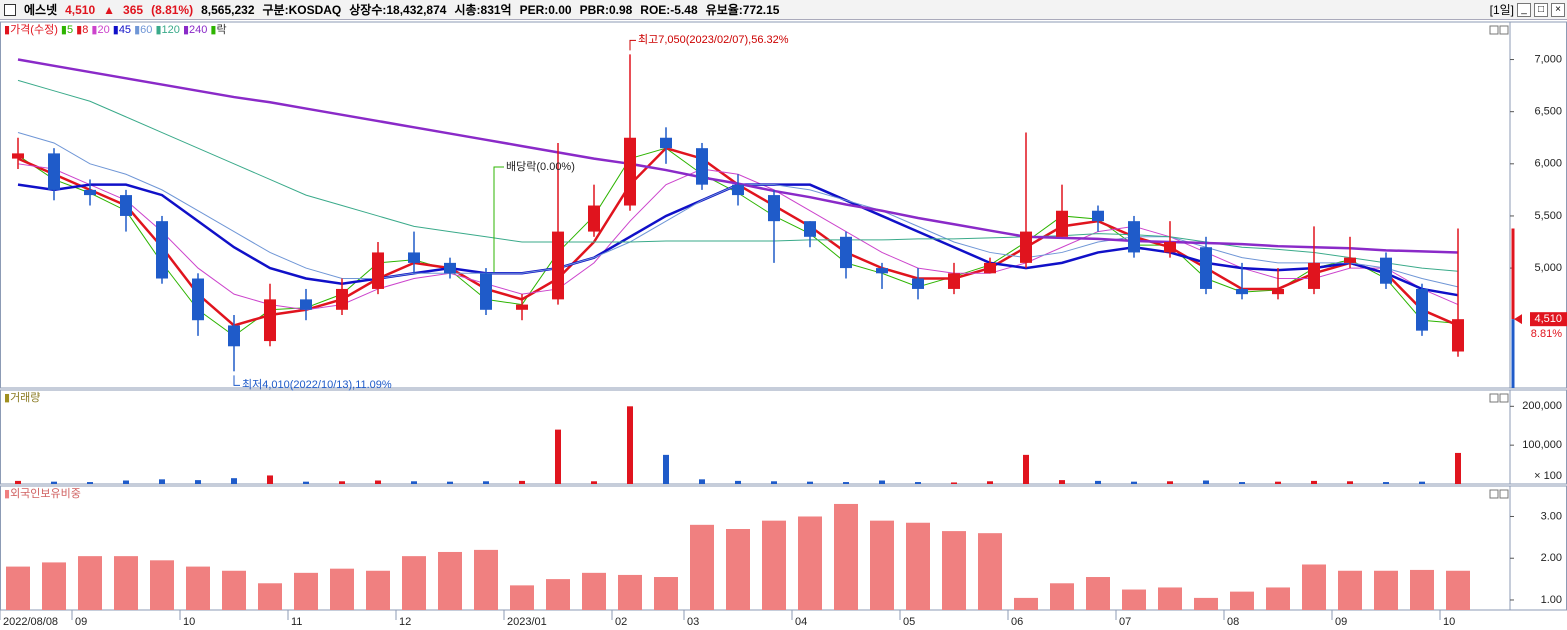 This screenshot has width=1567, height=630. I want to click on panel-title: ▮외국인보유비중, so click(42, 493).